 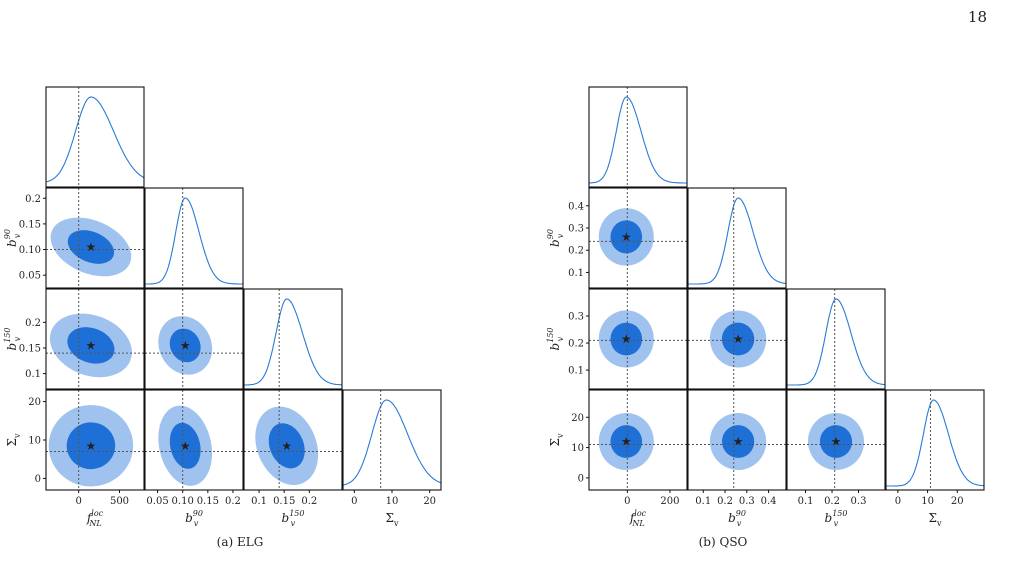 I want to click on x-tick-label-1-2: 0.3, so click(x=747, y=501).